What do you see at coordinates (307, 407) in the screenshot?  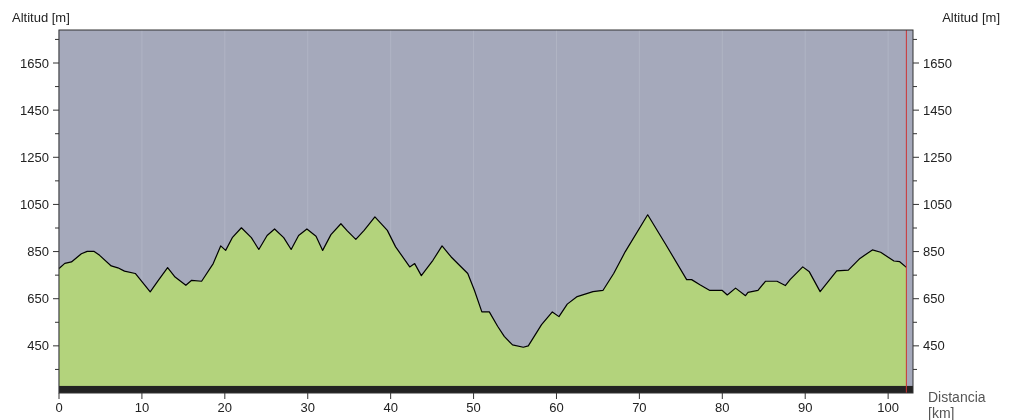 I see `x-tick-label: 30` at bounding box center [307, 407].